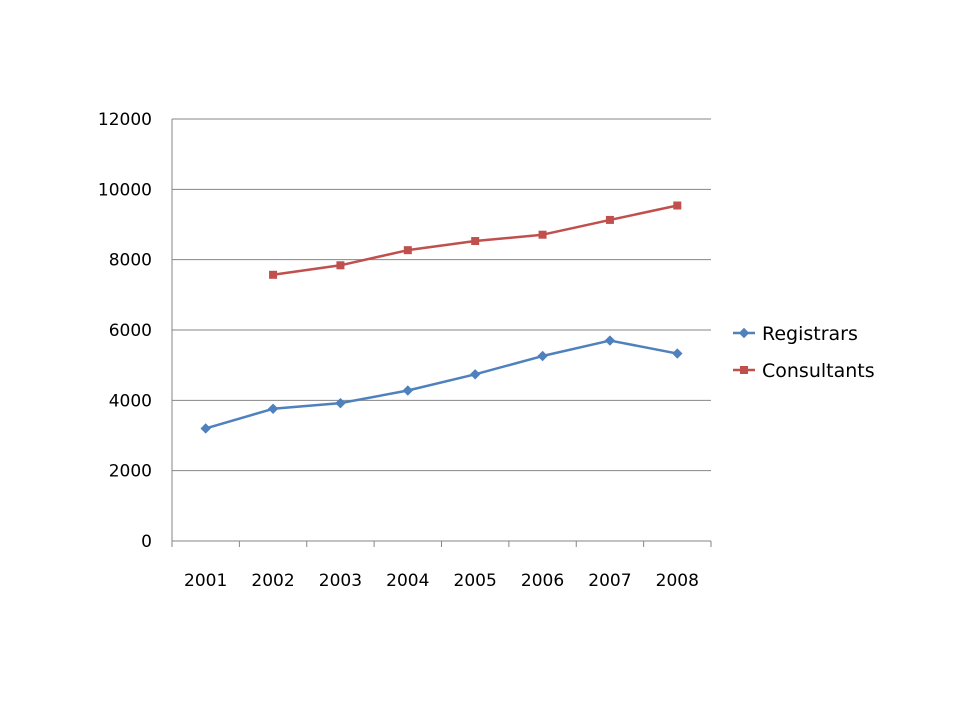 The width and height of the screenshot is (960, 720). I want to click on y-tick-label: 4000, so click(130, 401).